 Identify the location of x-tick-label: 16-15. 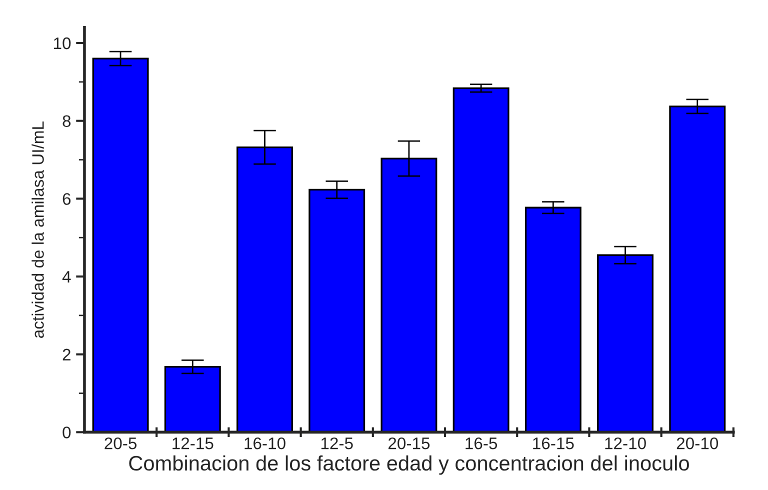
(553, 443).